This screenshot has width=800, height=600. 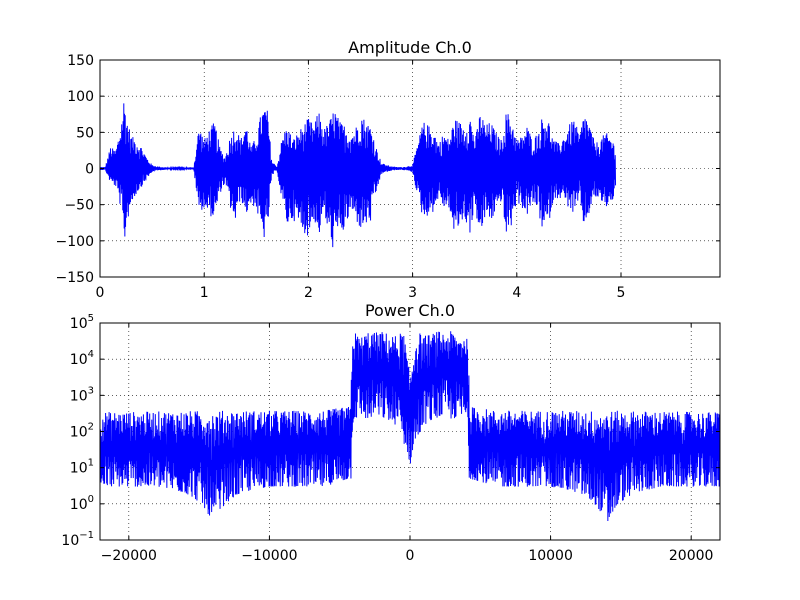 I want to click on y-tick-label: −150, so click(x=75, y=278).